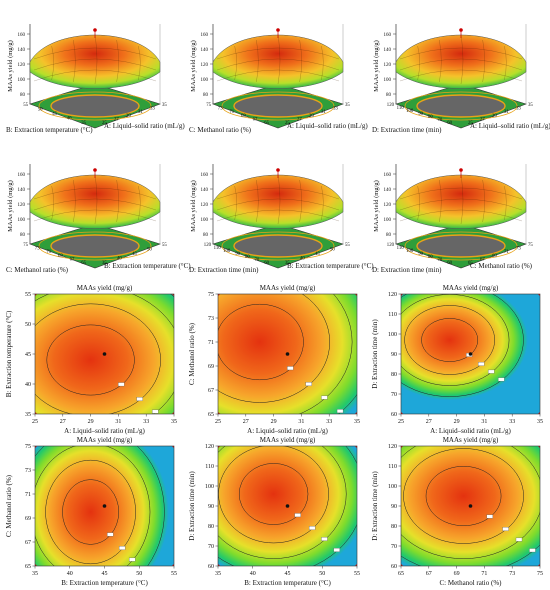  Describe the element at coordinates (37, 249) in the screenshot. I see `back-tick-label: 73` at that location.